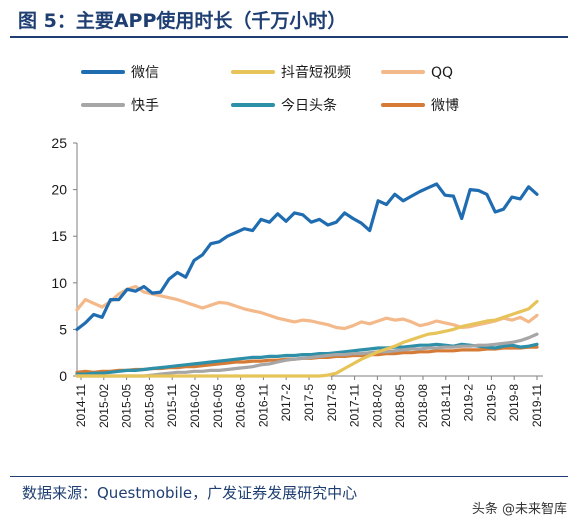 This screenshot has width=579, height=524. What do you see at coordinates (289, 37) in the screenshot?
I see `title-rule` at bounding box center [289, 37].